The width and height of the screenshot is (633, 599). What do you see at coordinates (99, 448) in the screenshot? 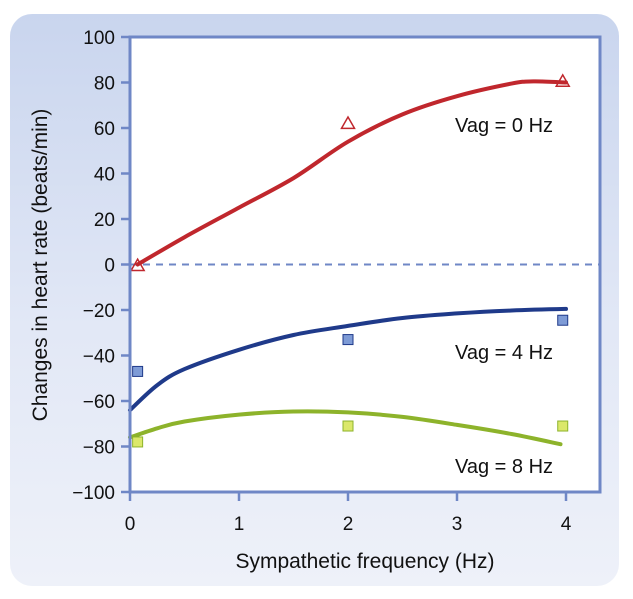
I see `y-tick-label: −80` at bounding box center [99, 448].